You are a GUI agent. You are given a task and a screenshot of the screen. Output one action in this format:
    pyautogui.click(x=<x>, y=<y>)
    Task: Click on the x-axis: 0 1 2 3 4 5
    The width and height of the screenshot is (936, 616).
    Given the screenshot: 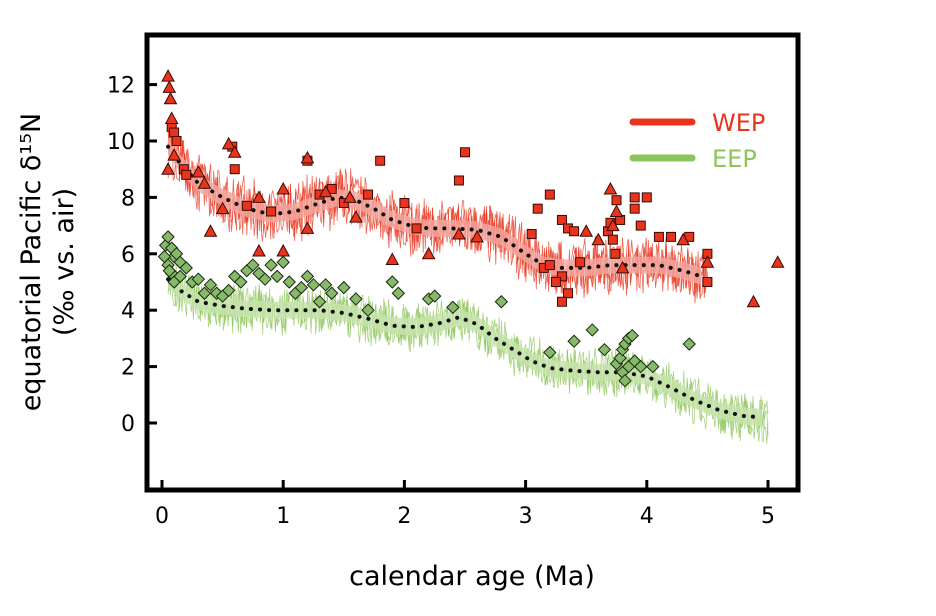 What is the action you would take?
    pyautogui.click(x=465, y=504)
    